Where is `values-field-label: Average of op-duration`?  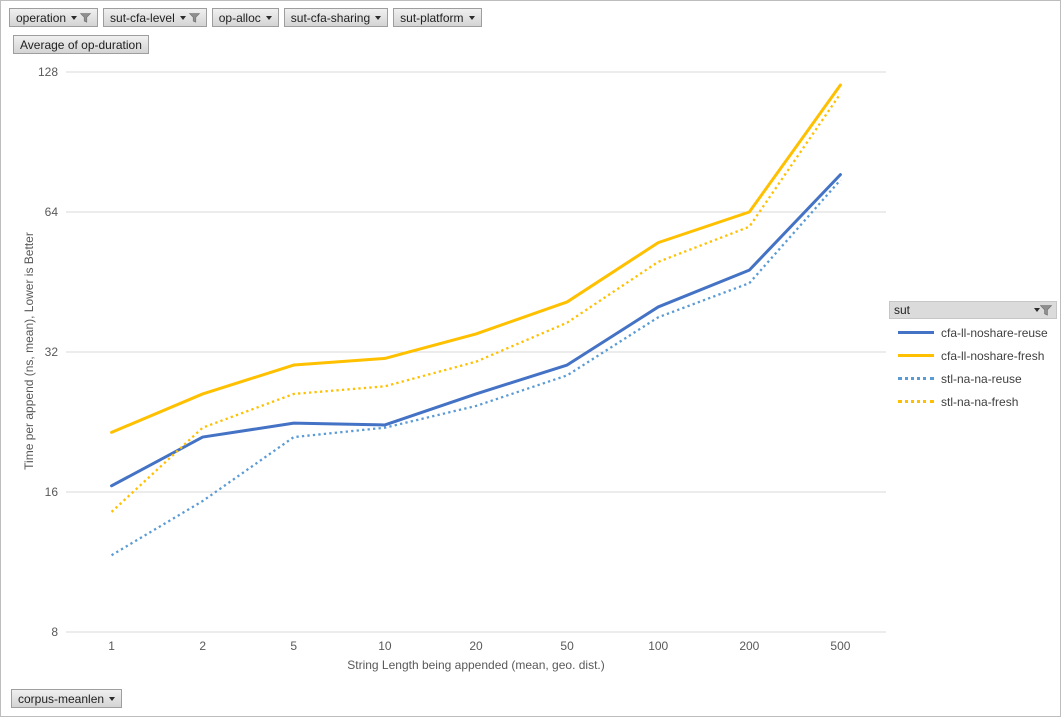 values-field-label: Average of op-duration is located at coordinates (81, 44).